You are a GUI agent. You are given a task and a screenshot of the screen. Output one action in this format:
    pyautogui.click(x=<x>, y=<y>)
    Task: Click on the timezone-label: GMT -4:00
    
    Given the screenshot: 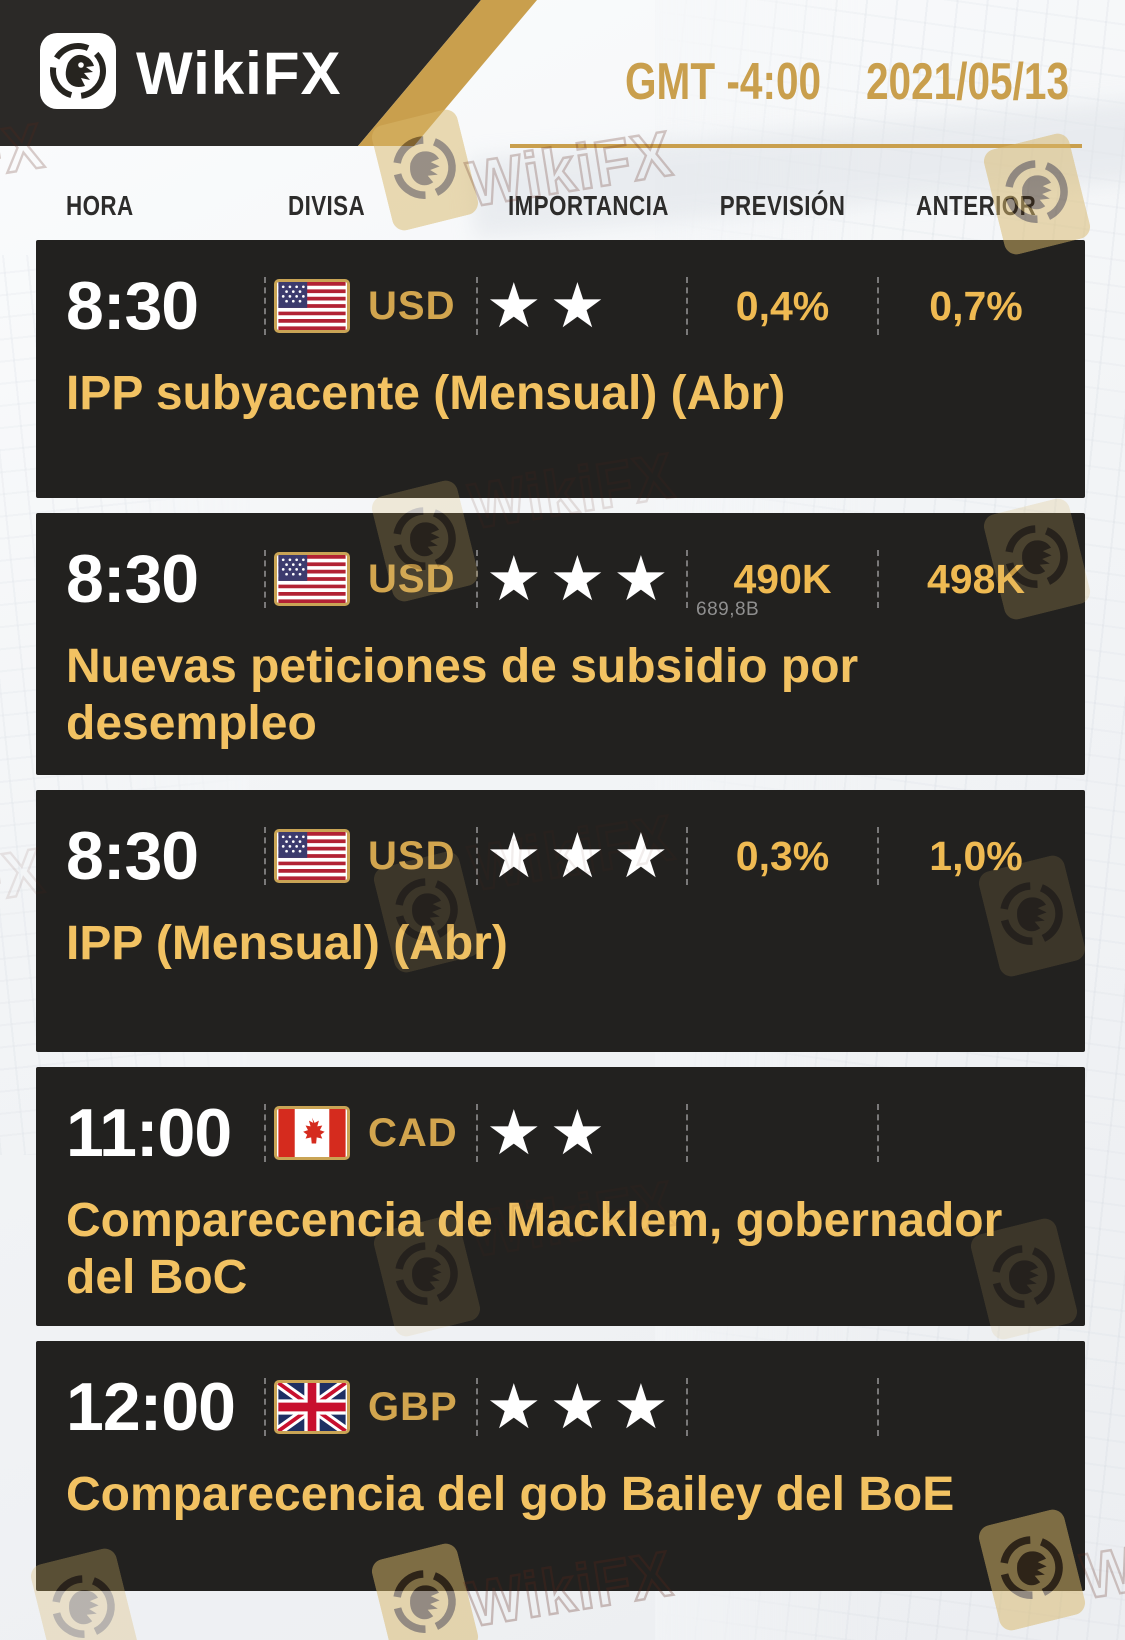 What is the action you would take?
    pyautogui.click(x=723, y=82)
    